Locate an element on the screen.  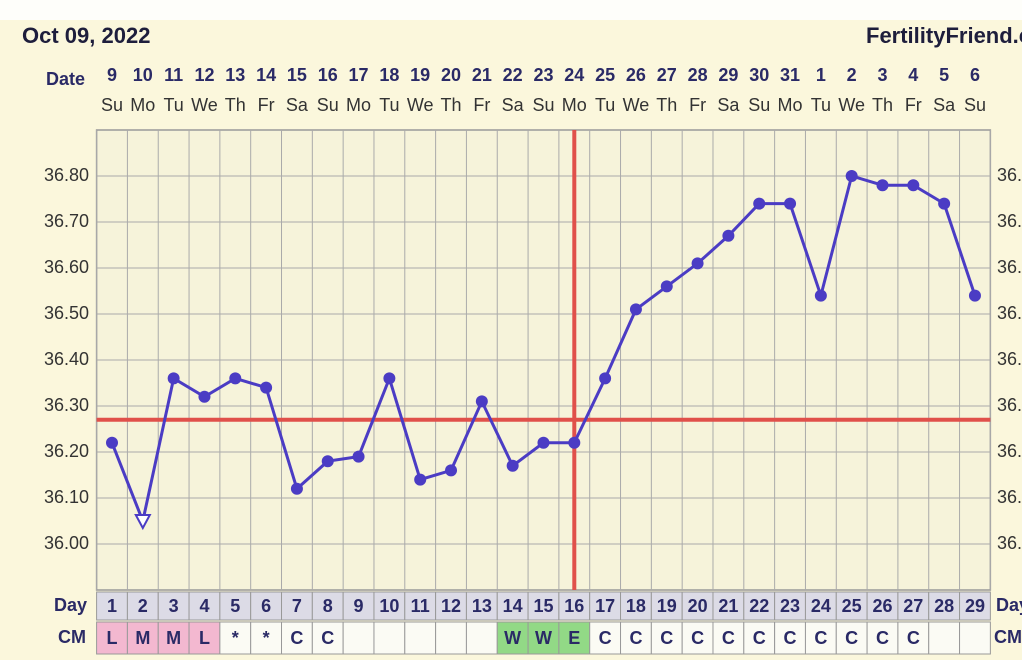
cycle-day: 17 is located at coordinates (605, 606).